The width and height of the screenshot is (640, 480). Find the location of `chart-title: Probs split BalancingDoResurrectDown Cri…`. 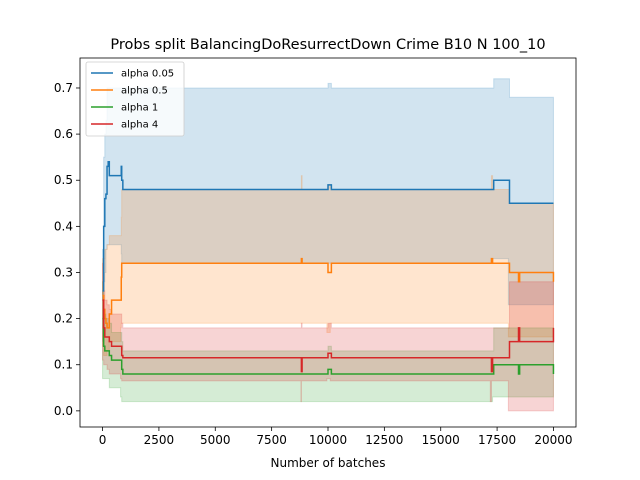

chart-title: Probs split BalancingDoResurrectDown Cri… is located at coordinates (327, 45).